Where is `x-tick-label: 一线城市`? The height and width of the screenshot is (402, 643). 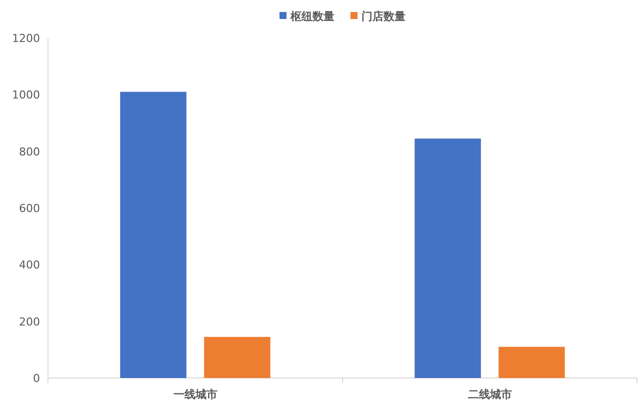 x-tick-label: 一线城市 is located at coordinates (195, 394).